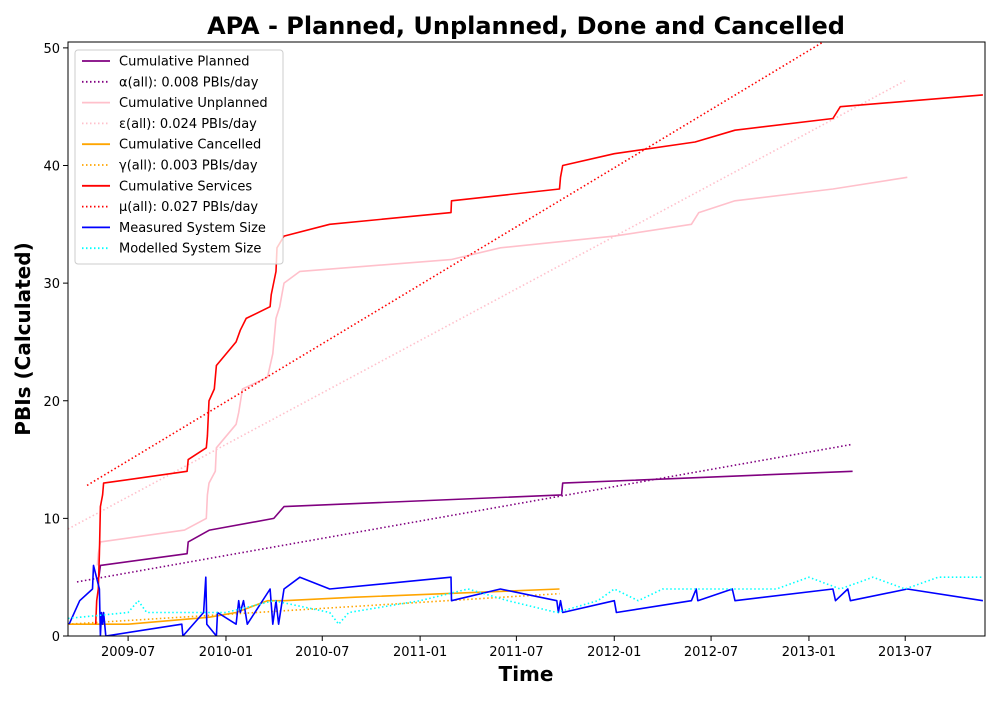  What do you see at coordinates (190, 145) in the screenshot?
I see `legend-label-4: Cumulative Cancelled` at bounding box center [190, 145].